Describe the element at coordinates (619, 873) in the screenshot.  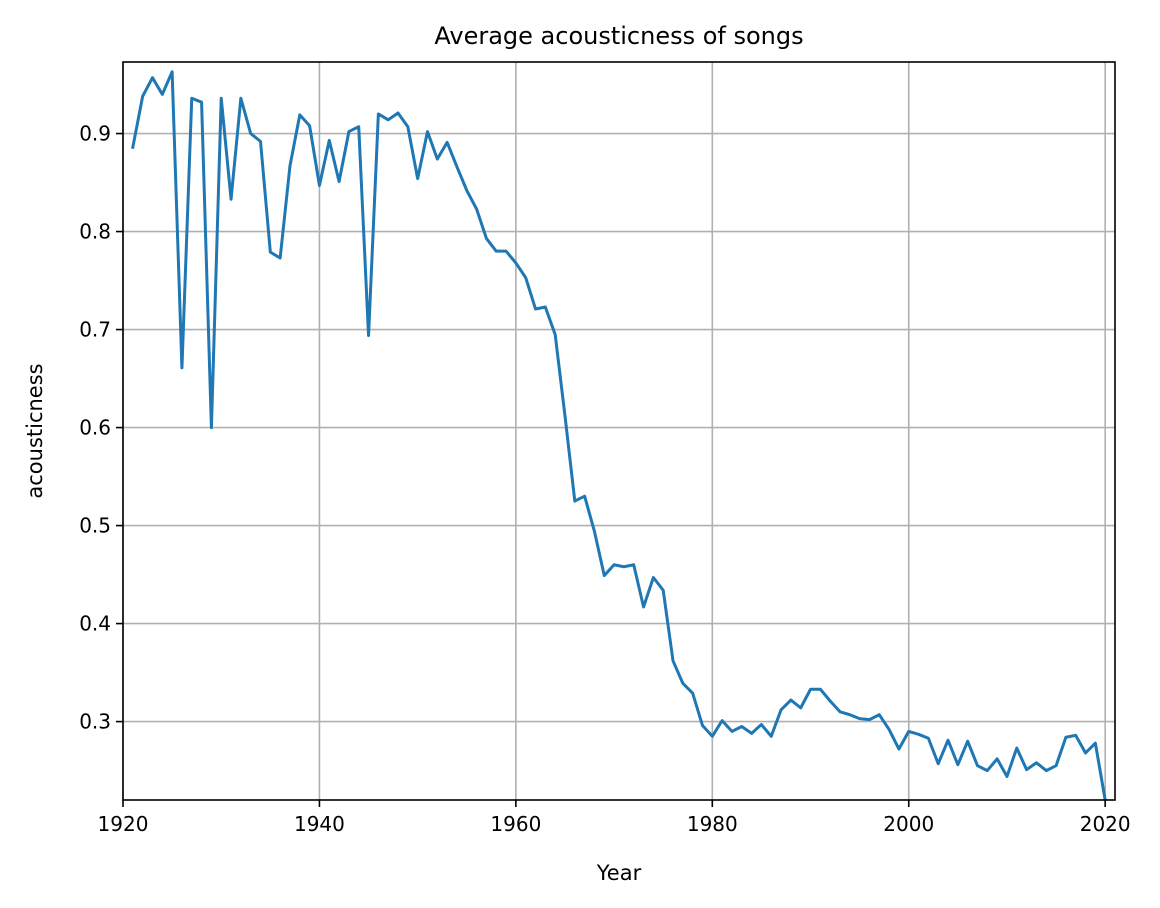
I see `x-axis-label: Year` at that location.